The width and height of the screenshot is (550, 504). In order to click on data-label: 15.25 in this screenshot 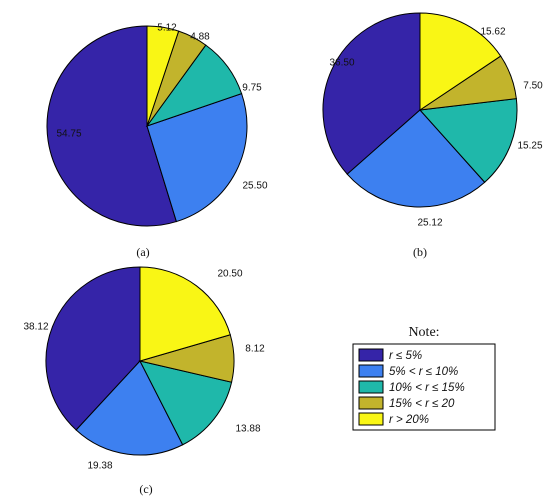, I will do `click(529, 146)`.